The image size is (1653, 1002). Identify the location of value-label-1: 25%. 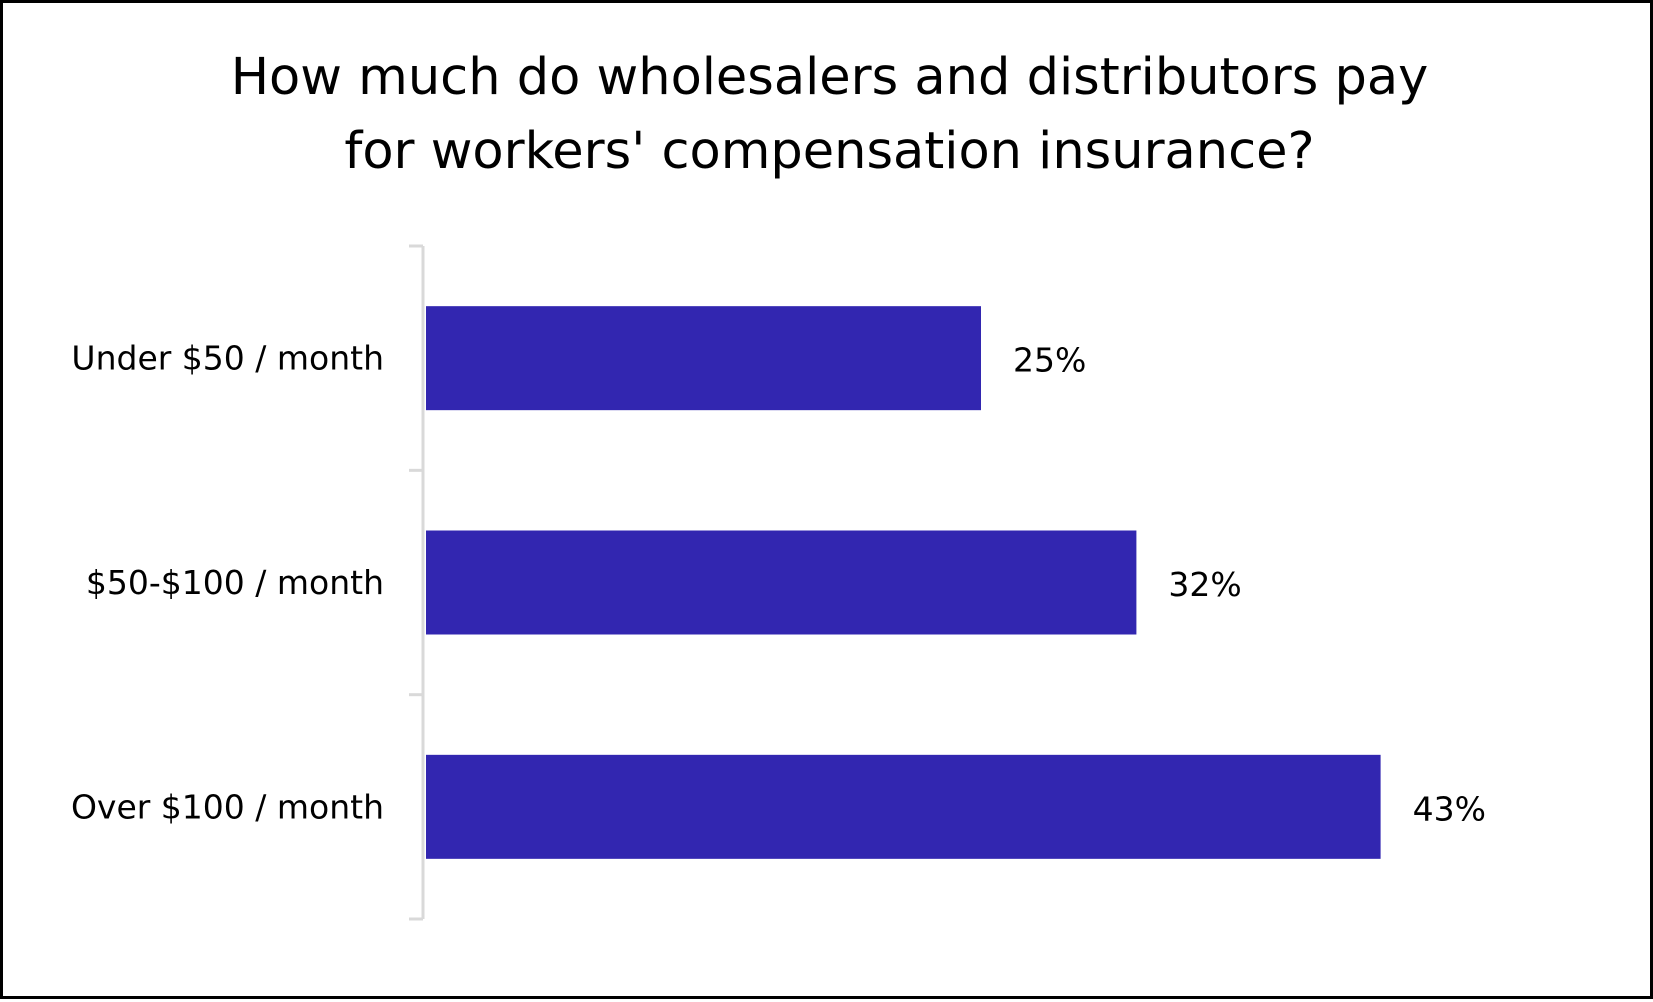
(1049, 360).